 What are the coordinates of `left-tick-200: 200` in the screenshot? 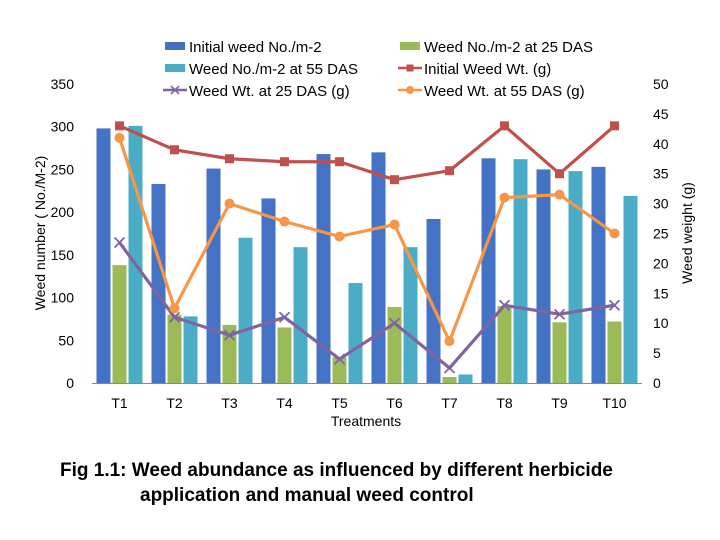 It's located at (63, 212).